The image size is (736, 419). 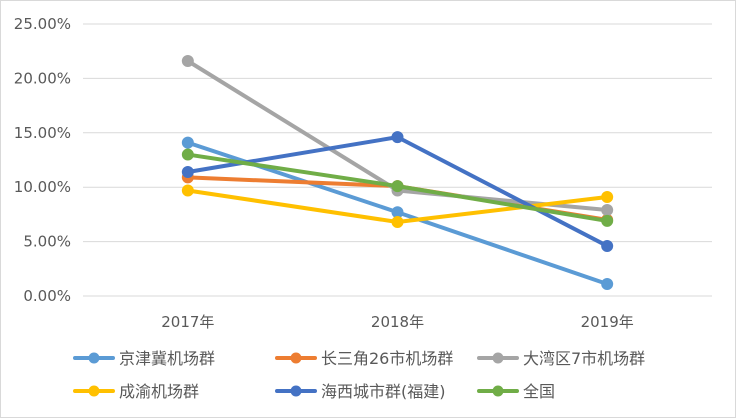 I want to click on x-tick-label: 2018年, so click(x=397, y=322).